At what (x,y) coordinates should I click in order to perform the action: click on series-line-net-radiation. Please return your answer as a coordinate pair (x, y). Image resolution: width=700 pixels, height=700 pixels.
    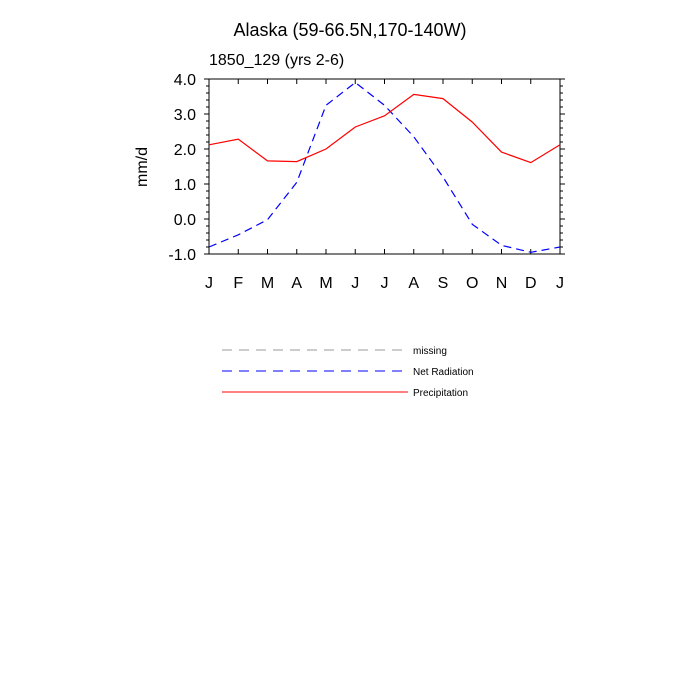
    Looking at the image, I should click on (384, 167).